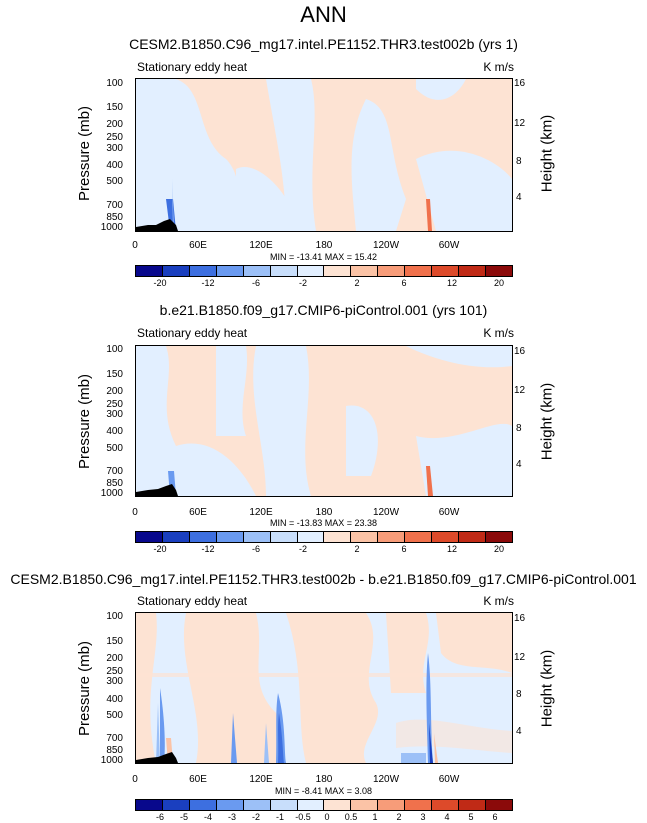  Describe the element at coordinates (114, 431) in the screenshot. I see `pressure-tick: 400` at that location.